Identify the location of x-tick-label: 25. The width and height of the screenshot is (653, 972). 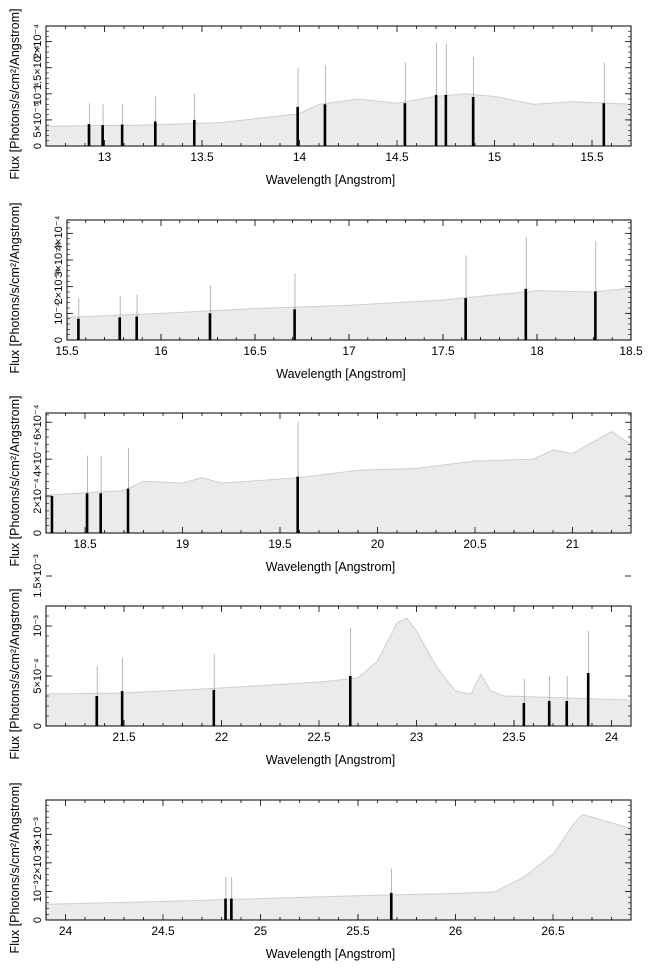
(261, 931).